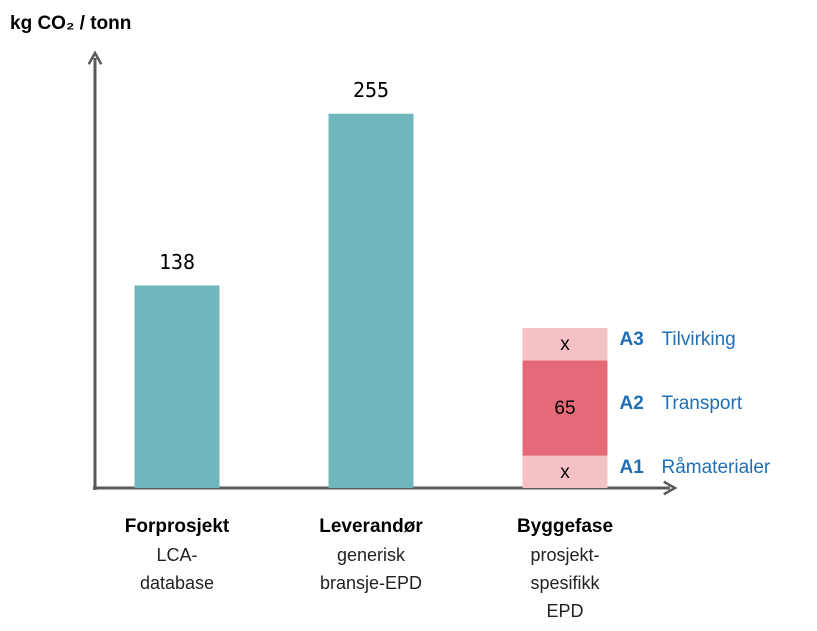 The image size is (817, 631). What do you see at coordinates (371, 526) in the screenshot?
I see `x-tick-label: Leverandør` at bounding box center [371, 526].